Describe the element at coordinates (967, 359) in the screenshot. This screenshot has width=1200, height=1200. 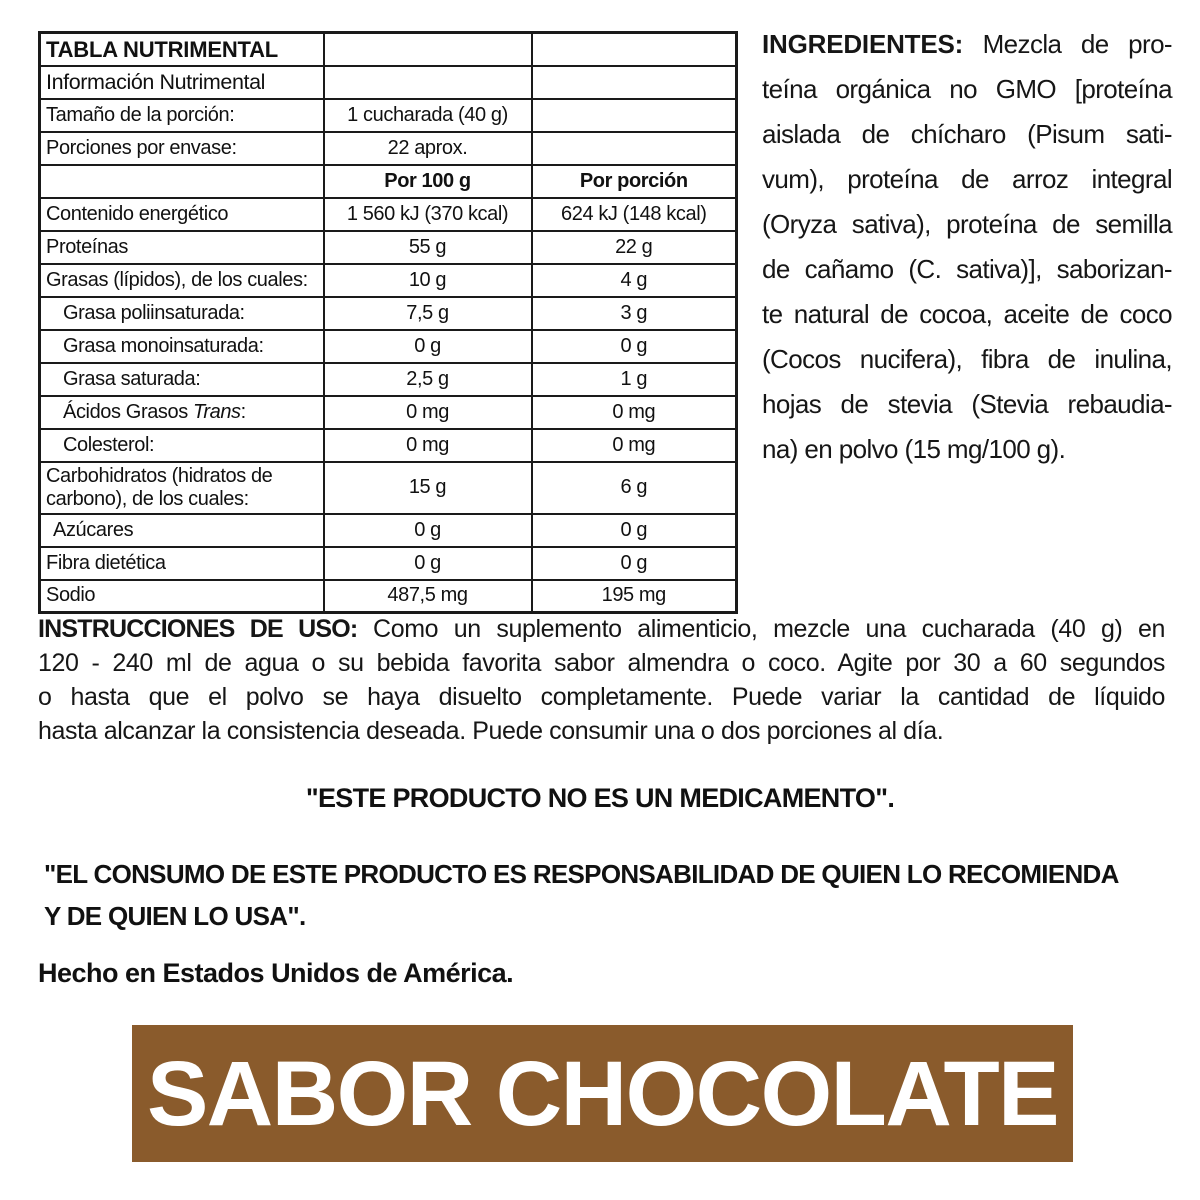
I see `ingredients-line: (Cocos nucifera), fibra de inulina,` at that location.